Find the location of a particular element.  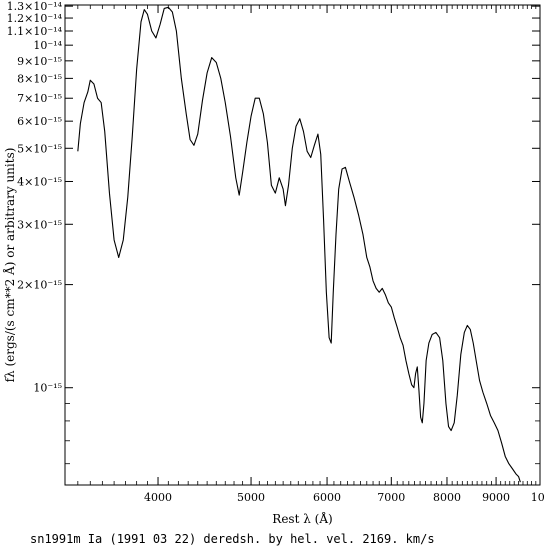

x-tick-label: 8000 is located at coordinates (447, 497).